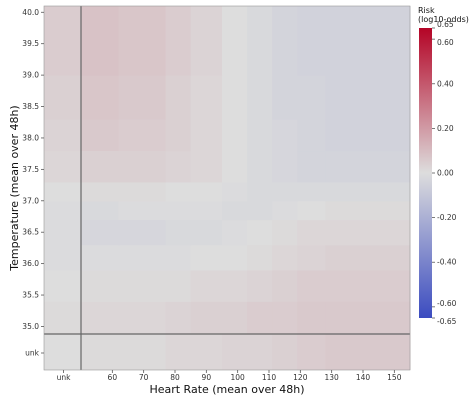  I want to click on colorbar-tick-label: -0.65, so click(447, 321).